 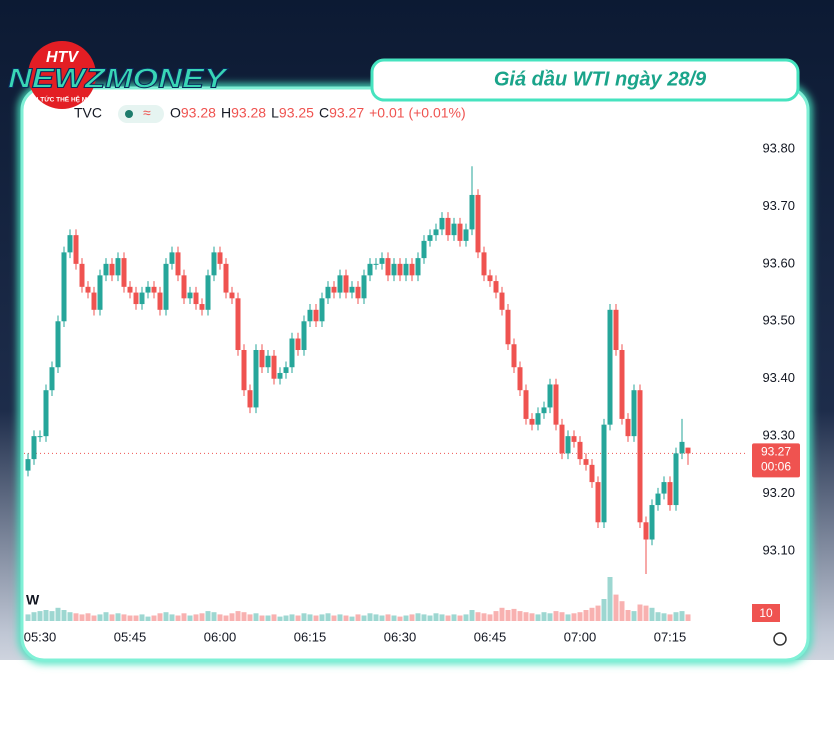 I want to click on x-tick-label: 06:45, so click(x=490, y=636).